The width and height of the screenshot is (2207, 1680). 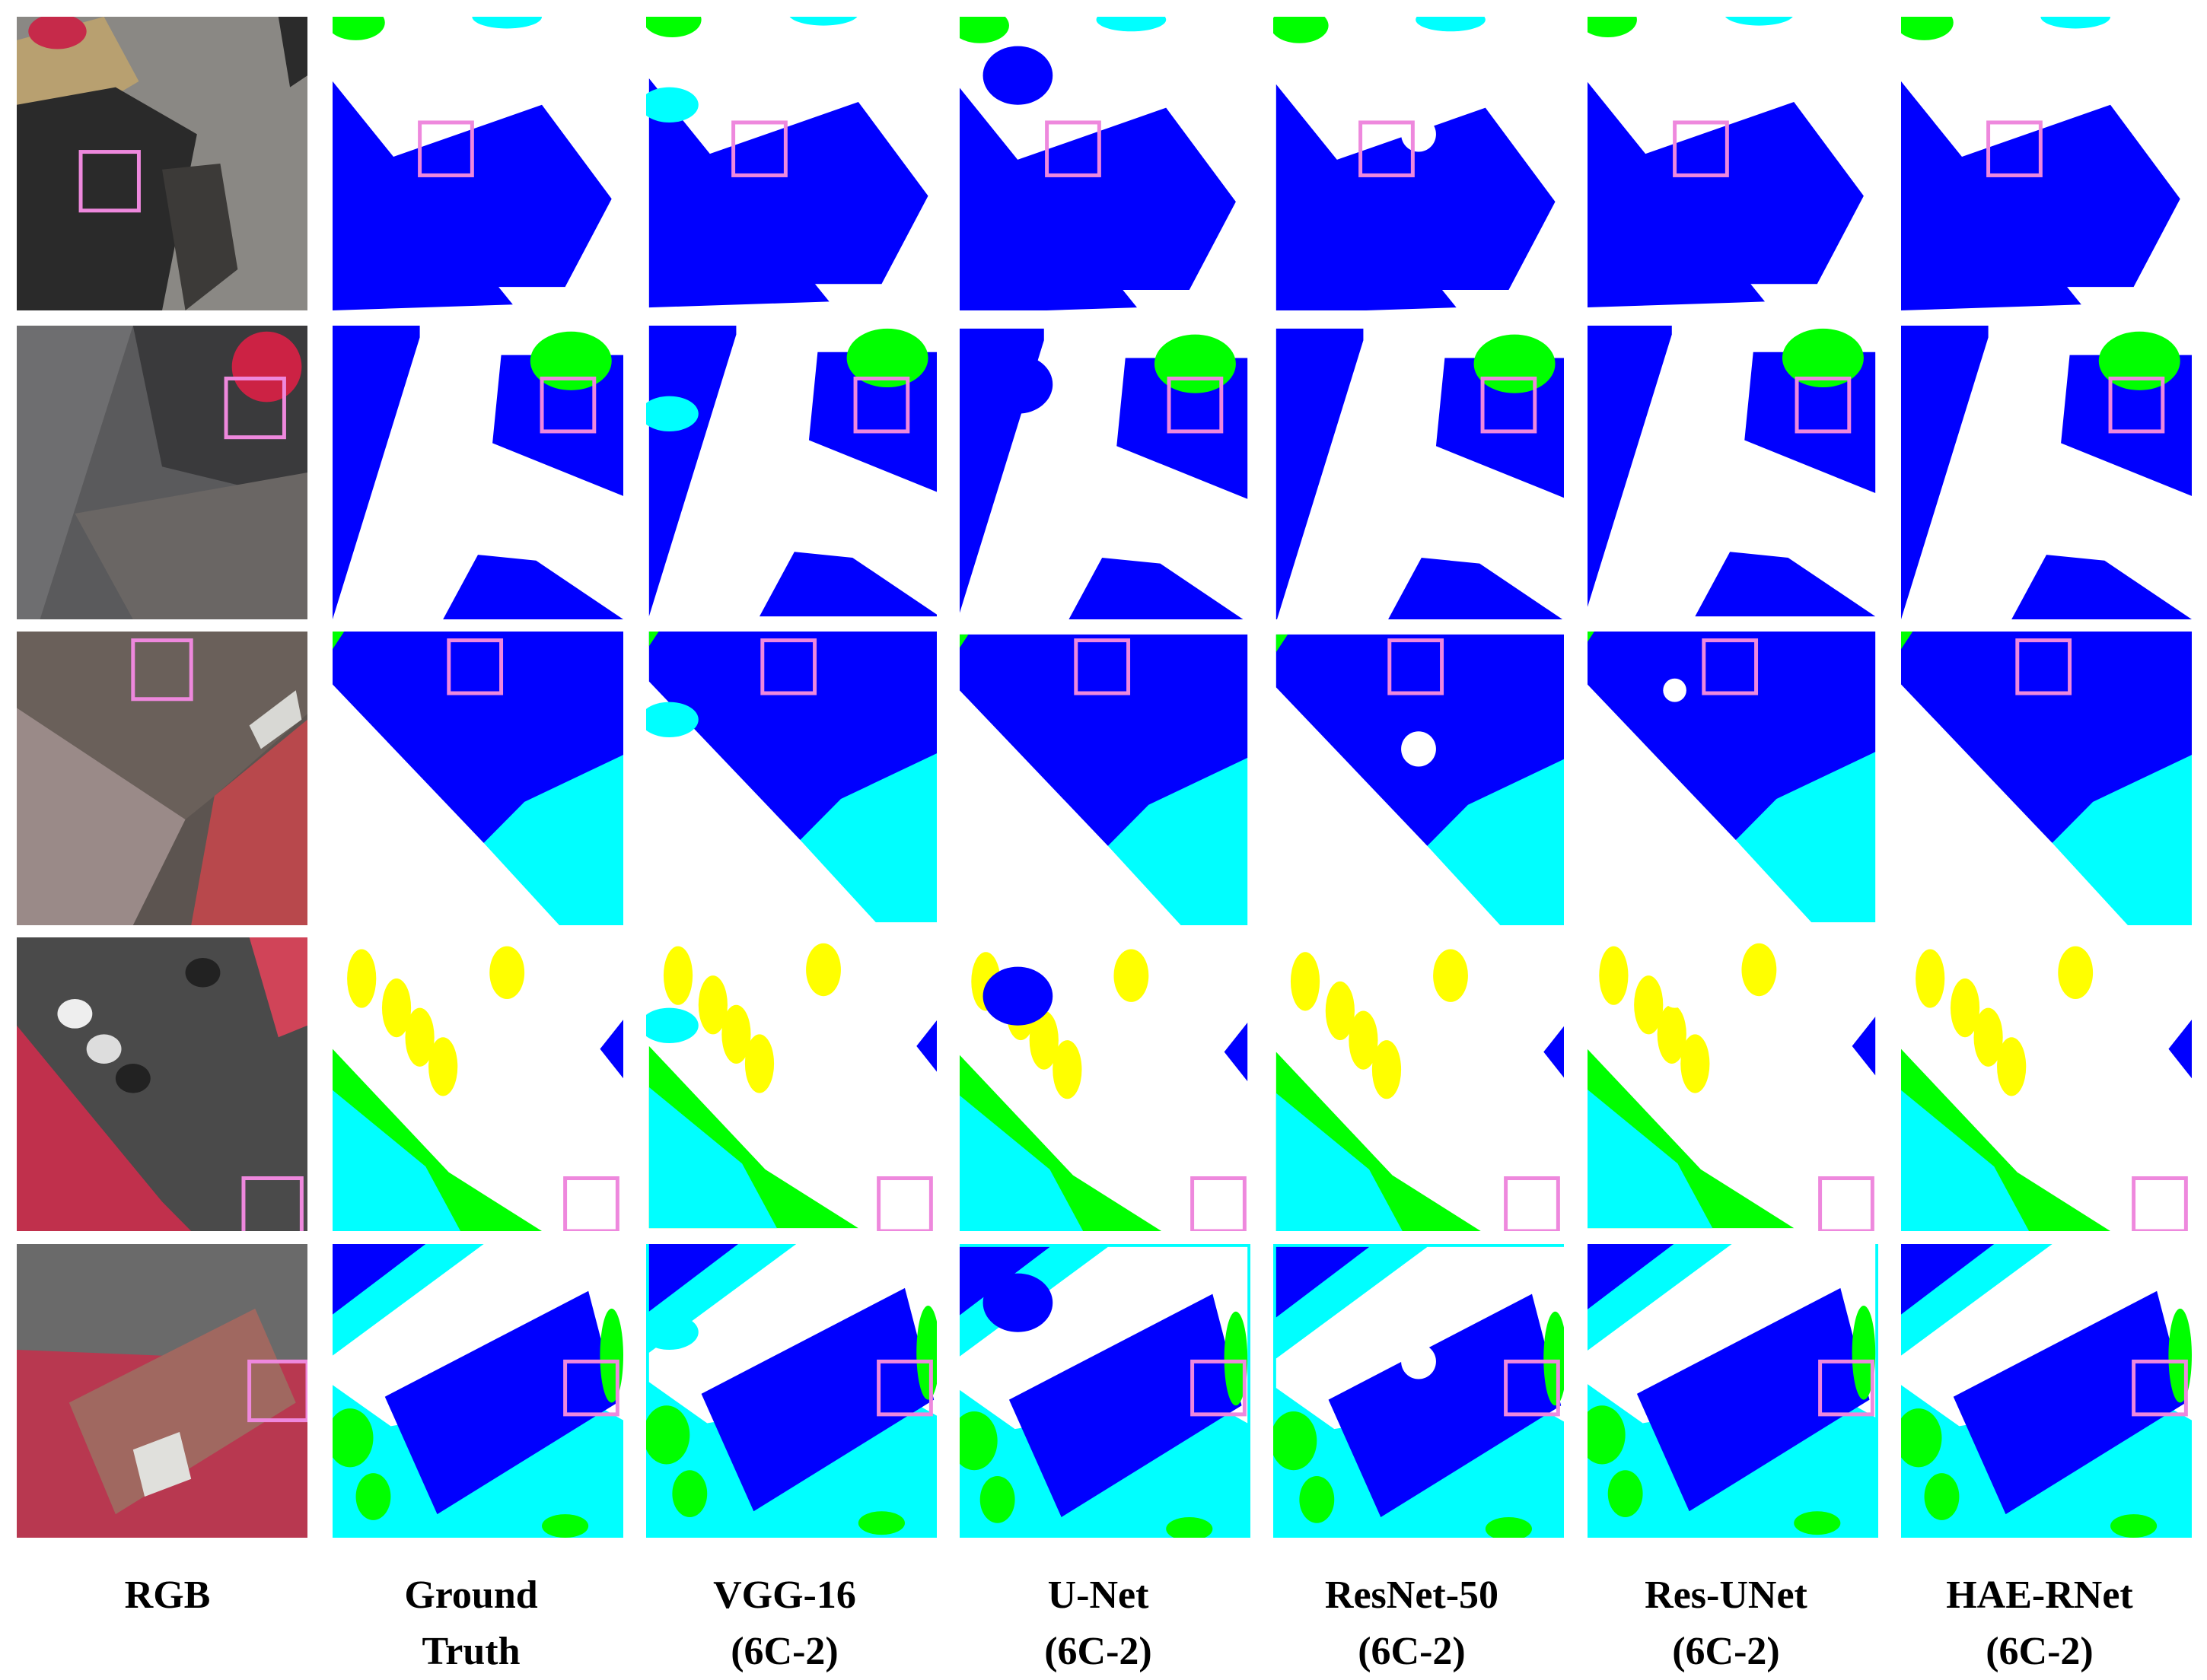 What do you see at coordinates (167, 1595) in the screenshot?
I see `column-label-rgb: RGB` at bounding box center [167, 1595].